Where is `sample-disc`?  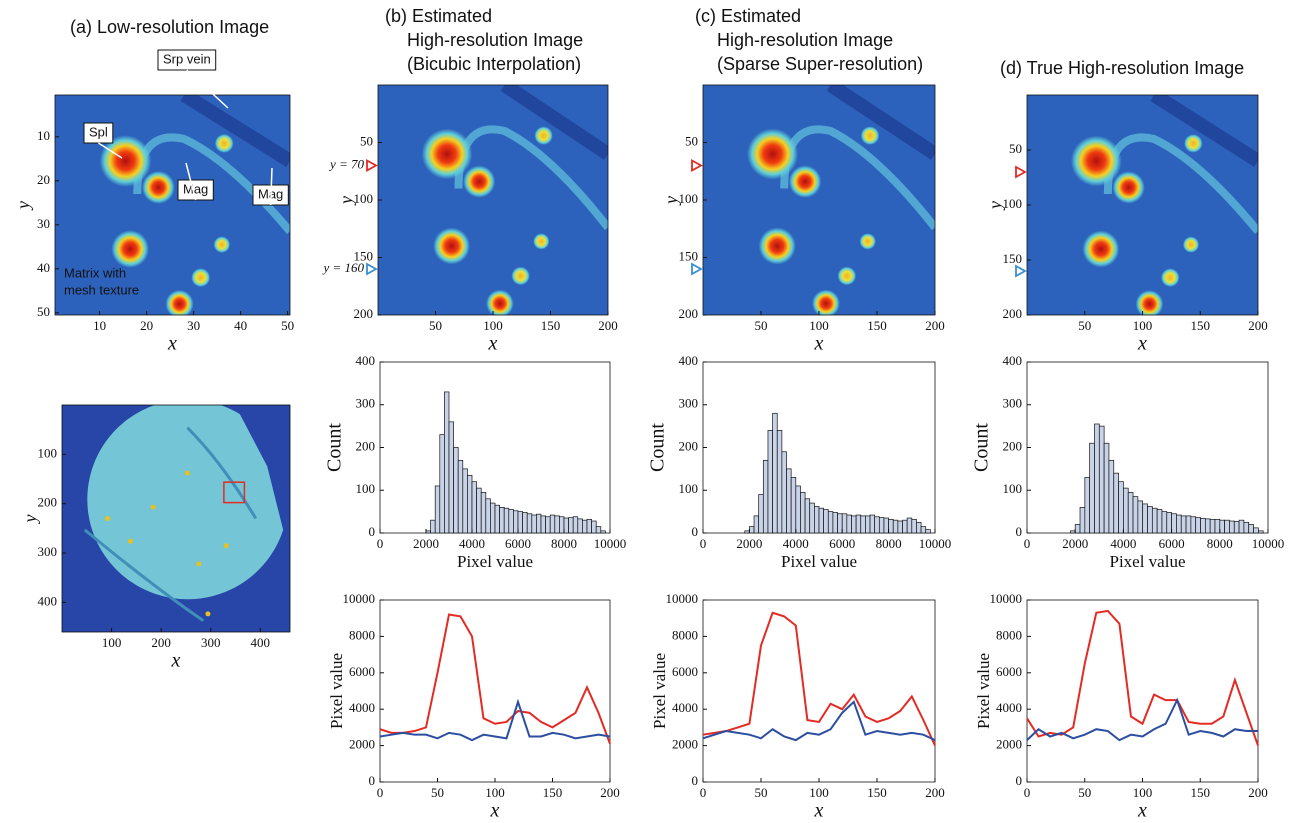
sample-disc is located at coordinates (185, 502).